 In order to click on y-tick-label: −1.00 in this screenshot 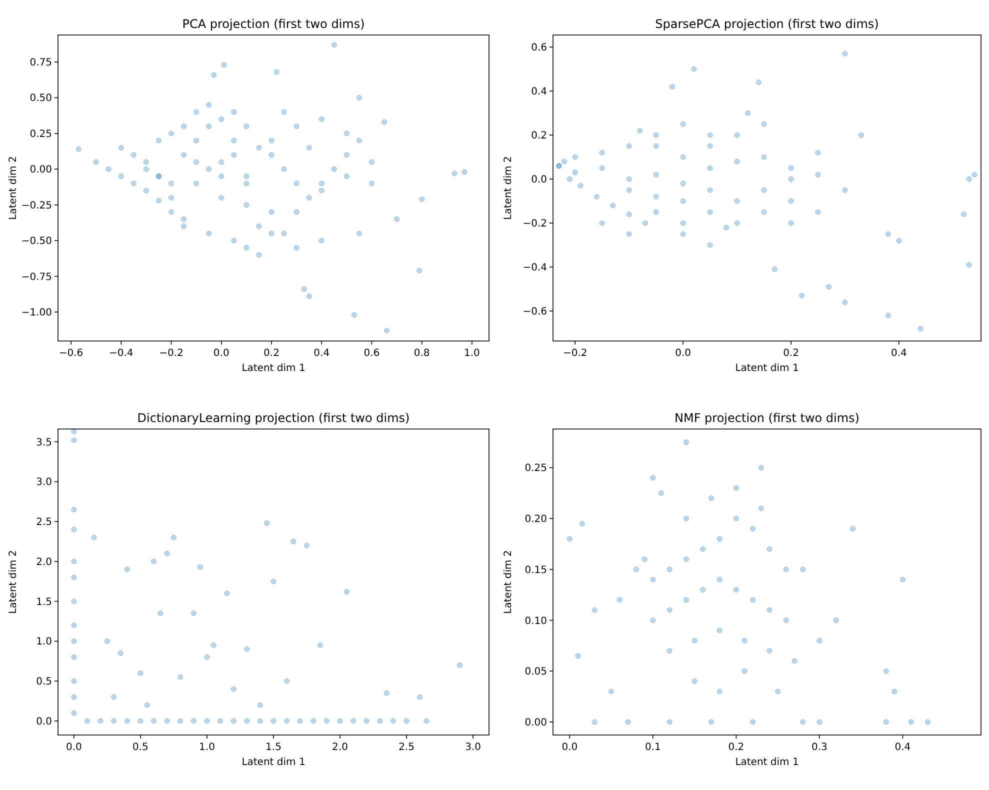, I will do `click(36, 313)`.